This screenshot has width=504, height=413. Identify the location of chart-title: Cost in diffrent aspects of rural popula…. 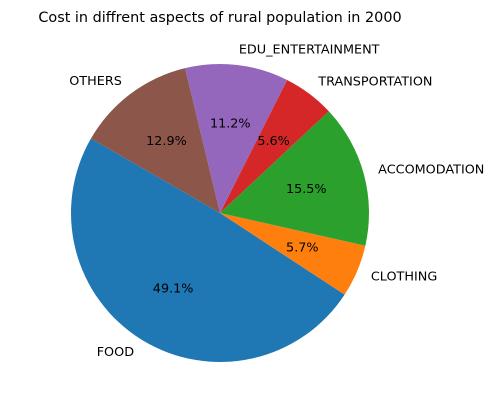
(219, 18).